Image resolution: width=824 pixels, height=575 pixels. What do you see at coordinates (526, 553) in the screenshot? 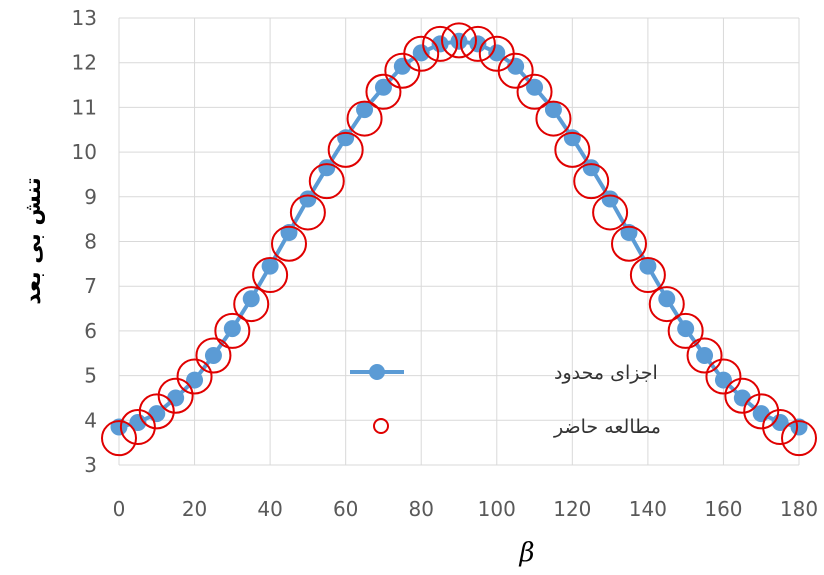
I see `x-axis-label: β` at bounding box center [526, 553].